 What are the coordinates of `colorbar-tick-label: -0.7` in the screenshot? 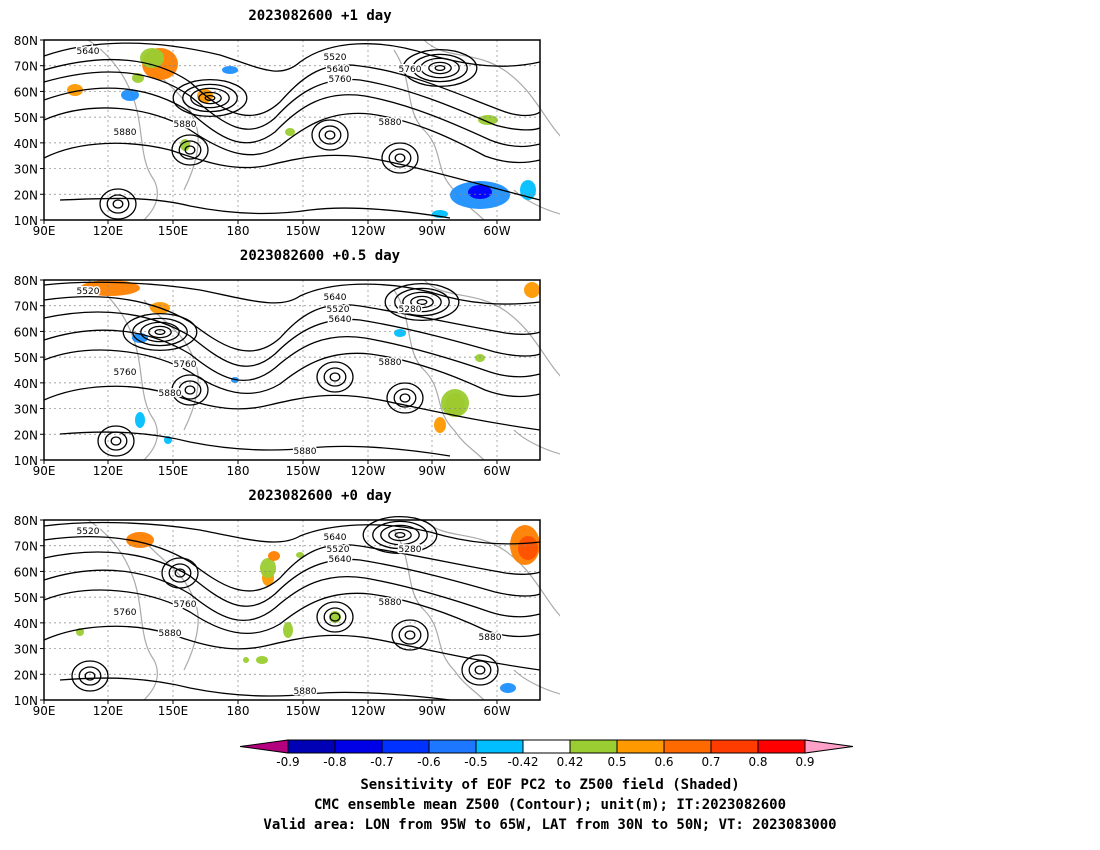 It's located at (381, 761).